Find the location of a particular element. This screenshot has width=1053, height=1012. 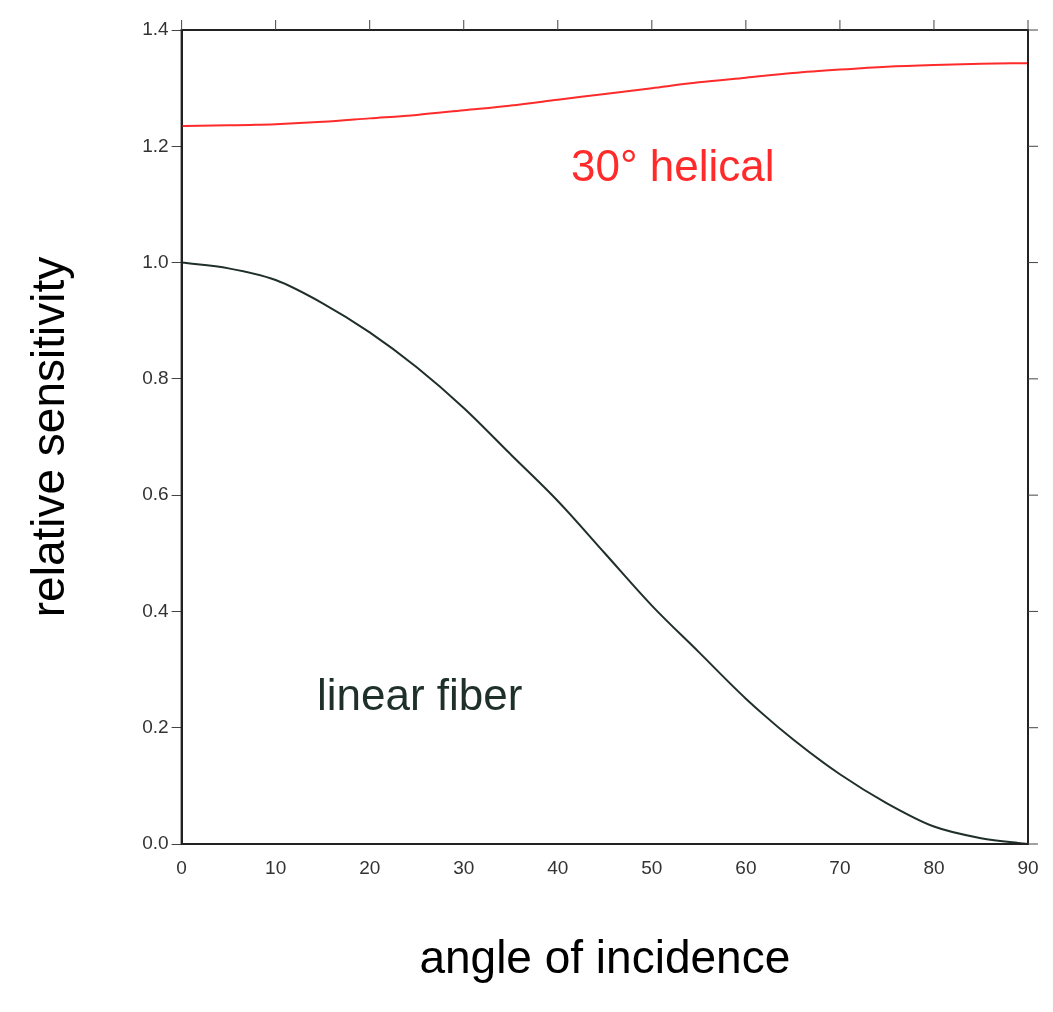

y-tick-label: 0.6 is located at coordinates (155, 494).